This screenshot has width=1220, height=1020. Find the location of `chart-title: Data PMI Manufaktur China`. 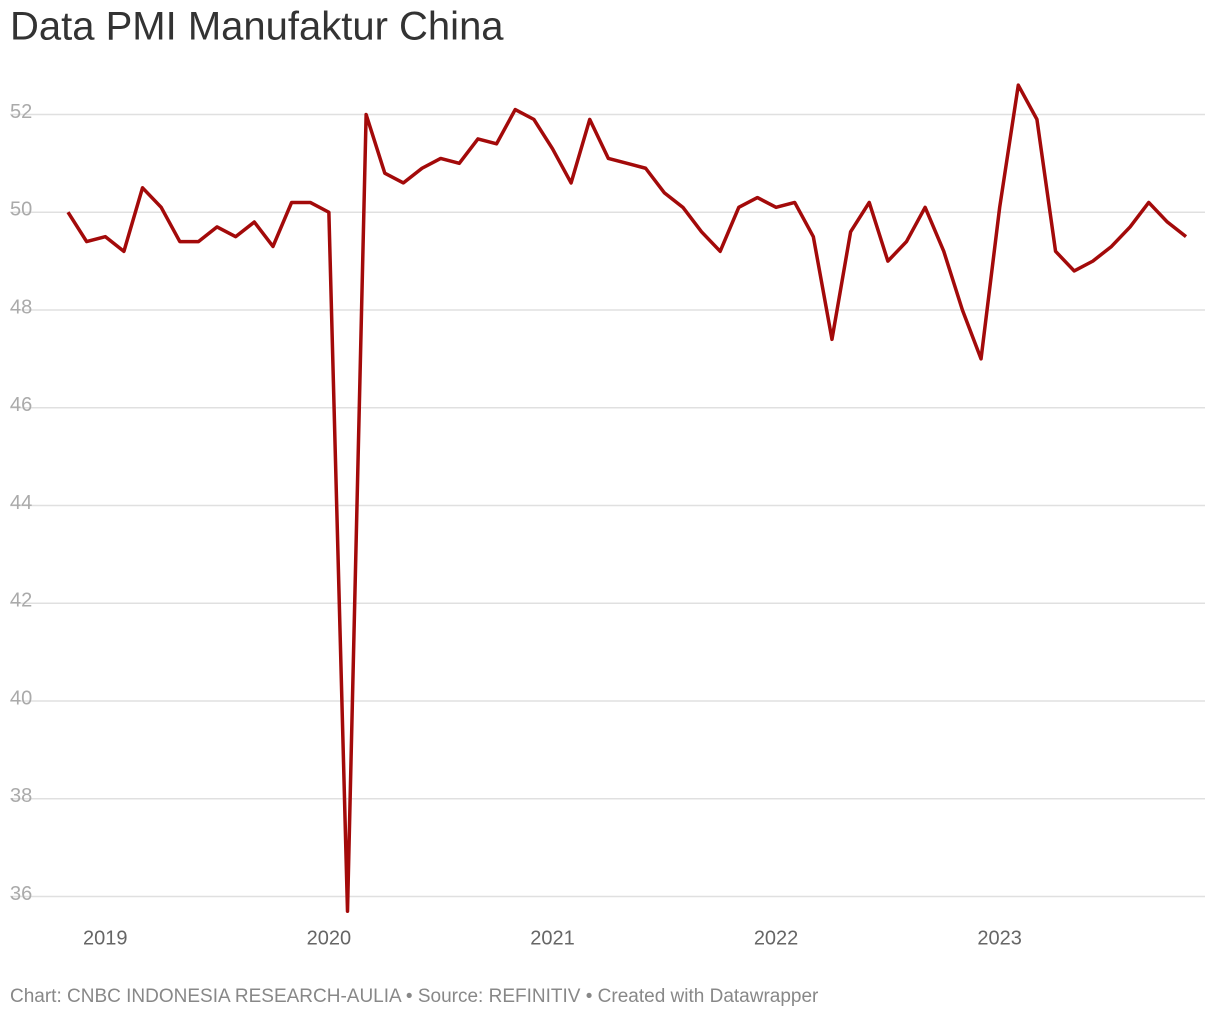

chart-title: Data PMI Manufaktur China is located at coordinates (257, 27).